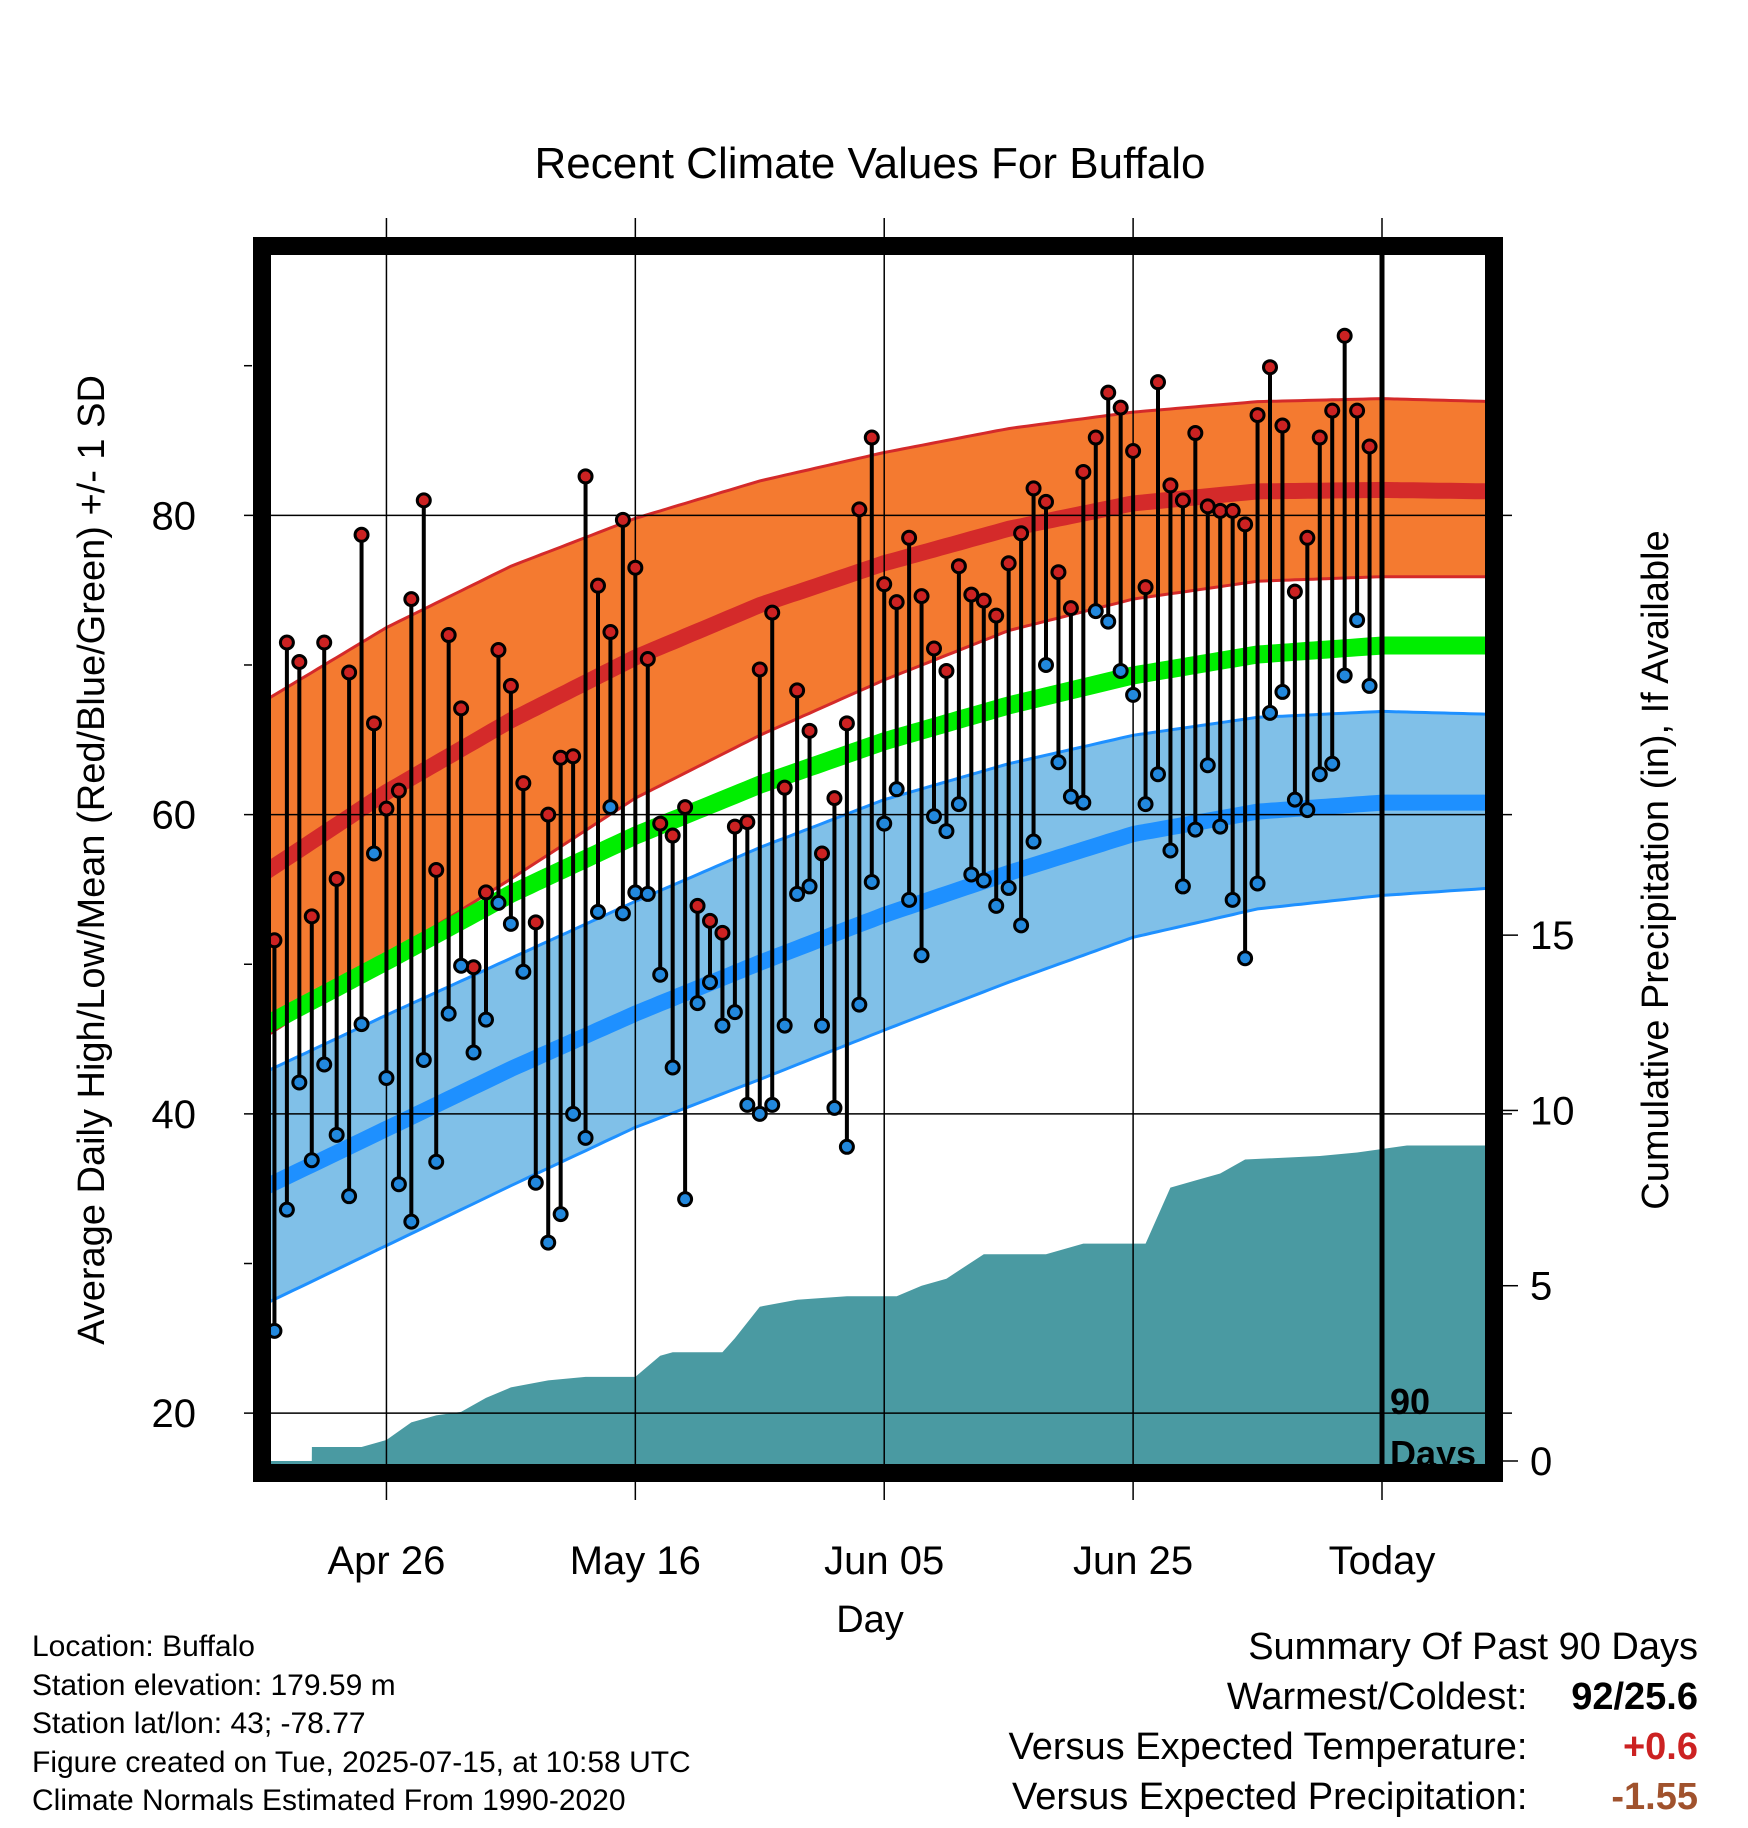 The image size is (1748, 1828). Describe the element at coordinates (1270, 1797) in the screenshot. I see `precip-label: Versus Expected Precipitation:` at that location.